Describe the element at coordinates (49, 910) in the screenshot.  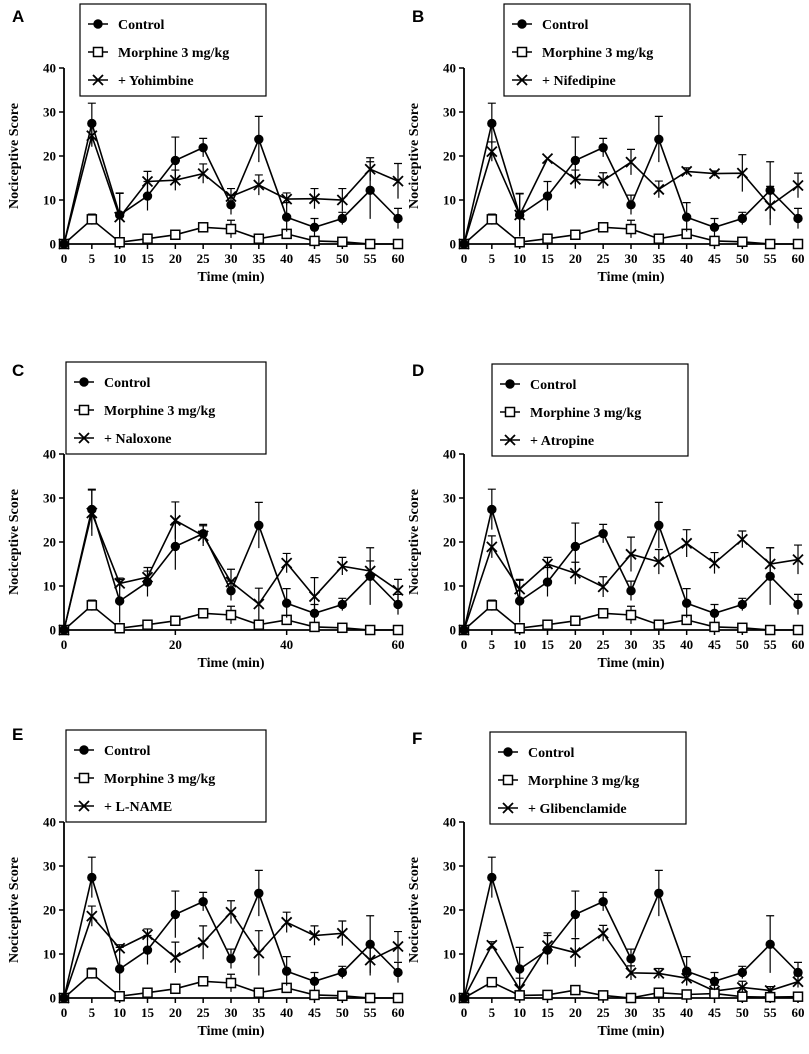
I see `y-tick-label: 20` at that location.